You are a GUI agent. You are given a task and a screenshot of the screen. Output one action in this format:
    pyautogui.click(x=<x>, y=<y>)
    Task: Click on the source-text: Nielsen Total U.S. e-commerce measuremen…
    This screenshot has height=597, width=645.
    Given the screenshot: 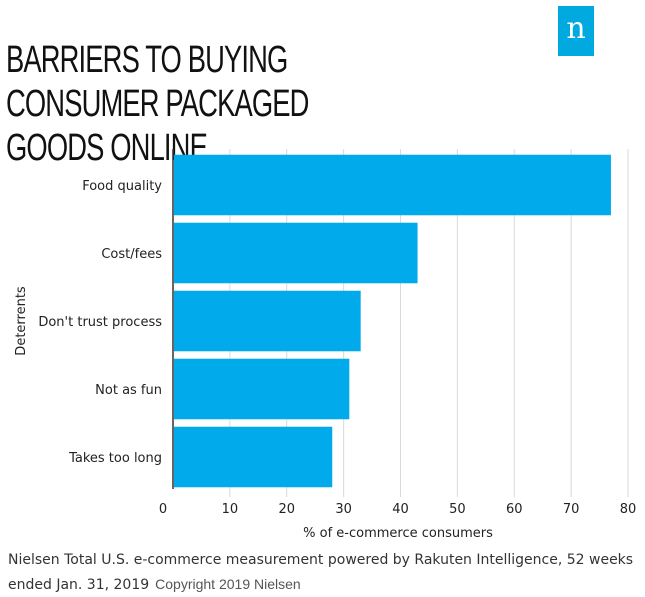 What is the action you would take?
    pyautogui.click(x=321, y=572)
    